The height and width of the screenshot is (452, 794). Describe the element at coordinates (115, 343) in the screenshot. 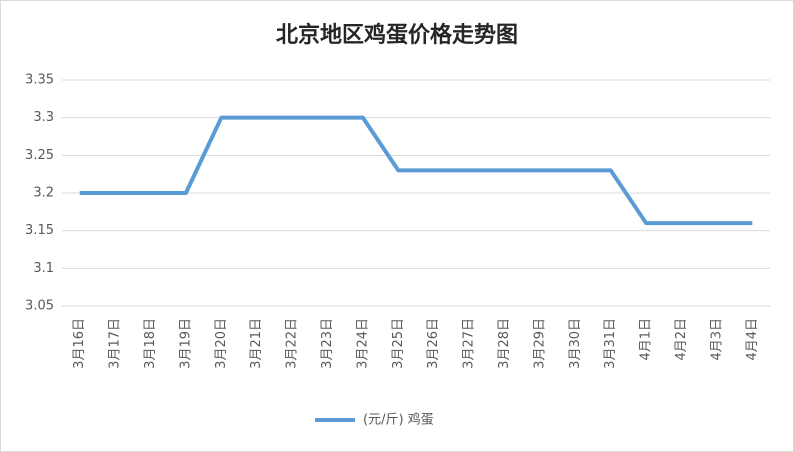

I see `x-tick-label: 3月17日` at that location.